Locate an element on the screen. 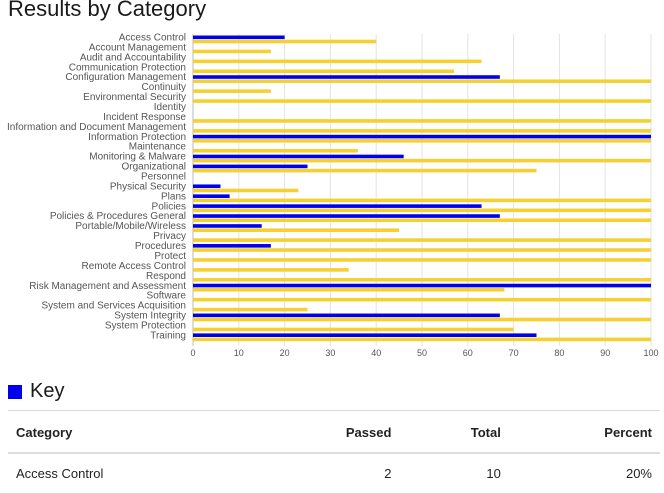 This screenshot has height=493, width=664. category-label: Respond is located at coordinates (166, 276).